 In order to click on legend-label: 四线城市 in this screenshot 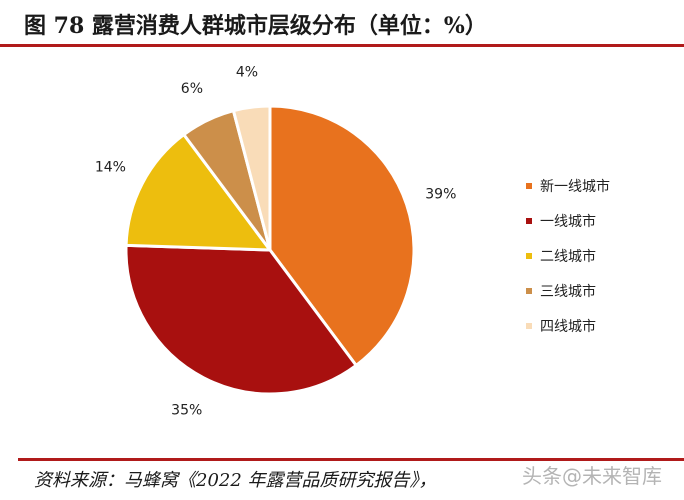, I will do `click(568, 326)`.